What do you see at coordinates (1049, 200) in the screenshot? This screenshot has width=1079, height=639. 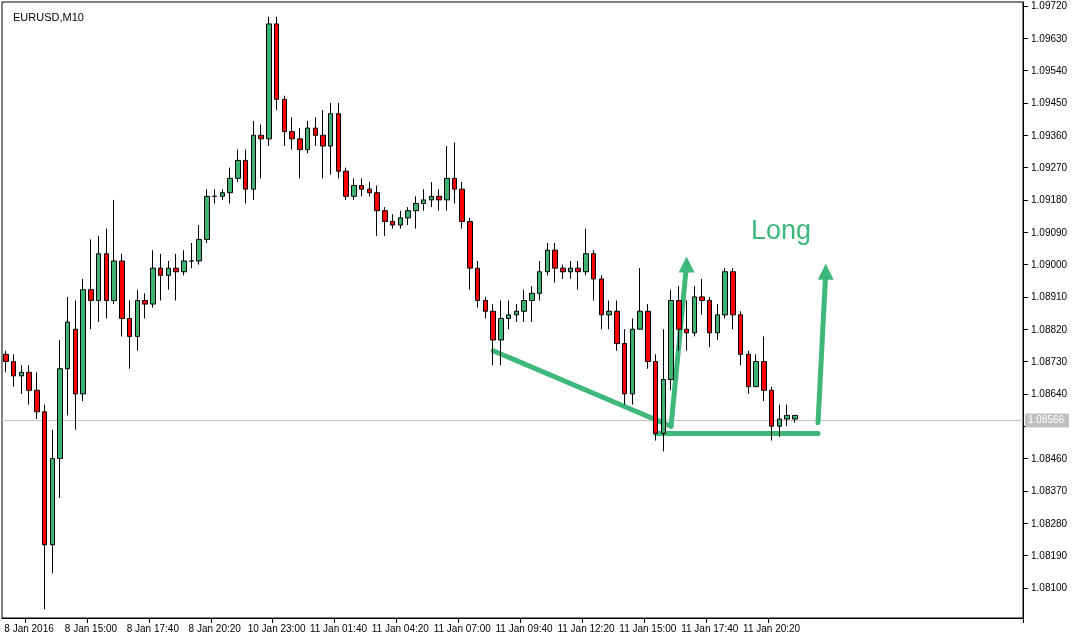 I see `y-tick-label: 1.09180` at bounding box center [1049, 200].